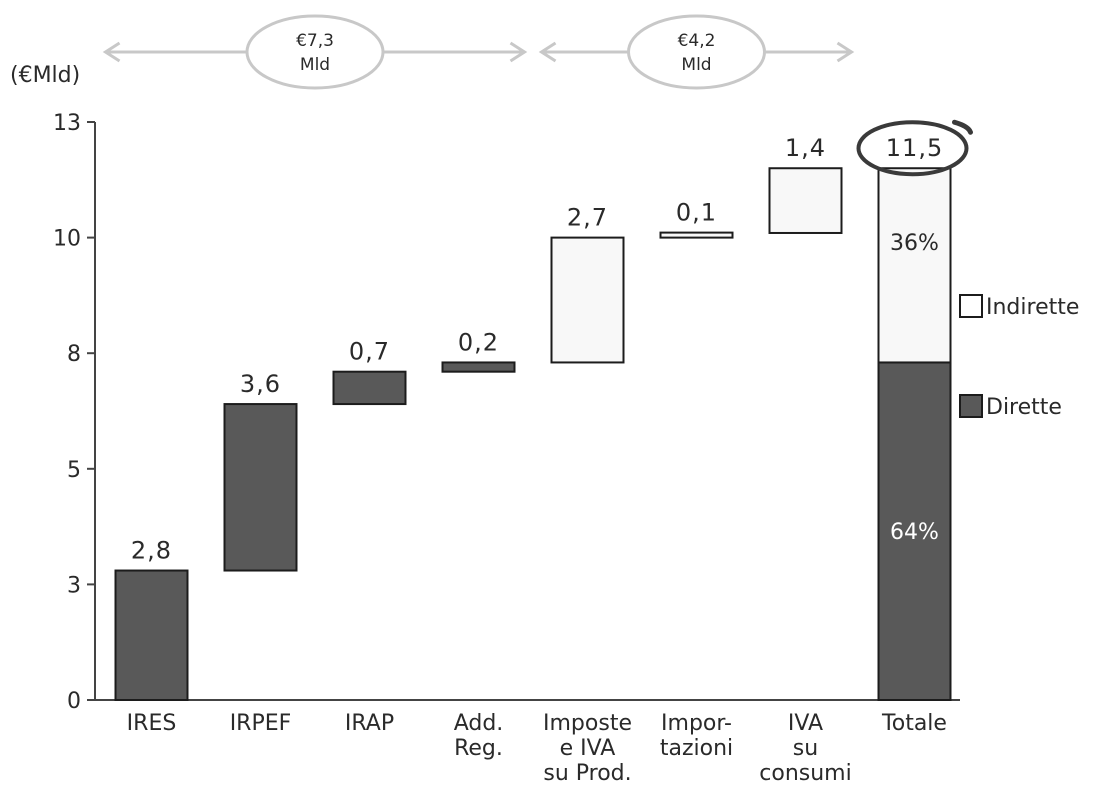 Image resolution: width=1106 pixels, height=804 pixels. Describe the element at coordinates (1024, 407) in the screenshot. I see `legend-label-direct: Dirette` at that location.